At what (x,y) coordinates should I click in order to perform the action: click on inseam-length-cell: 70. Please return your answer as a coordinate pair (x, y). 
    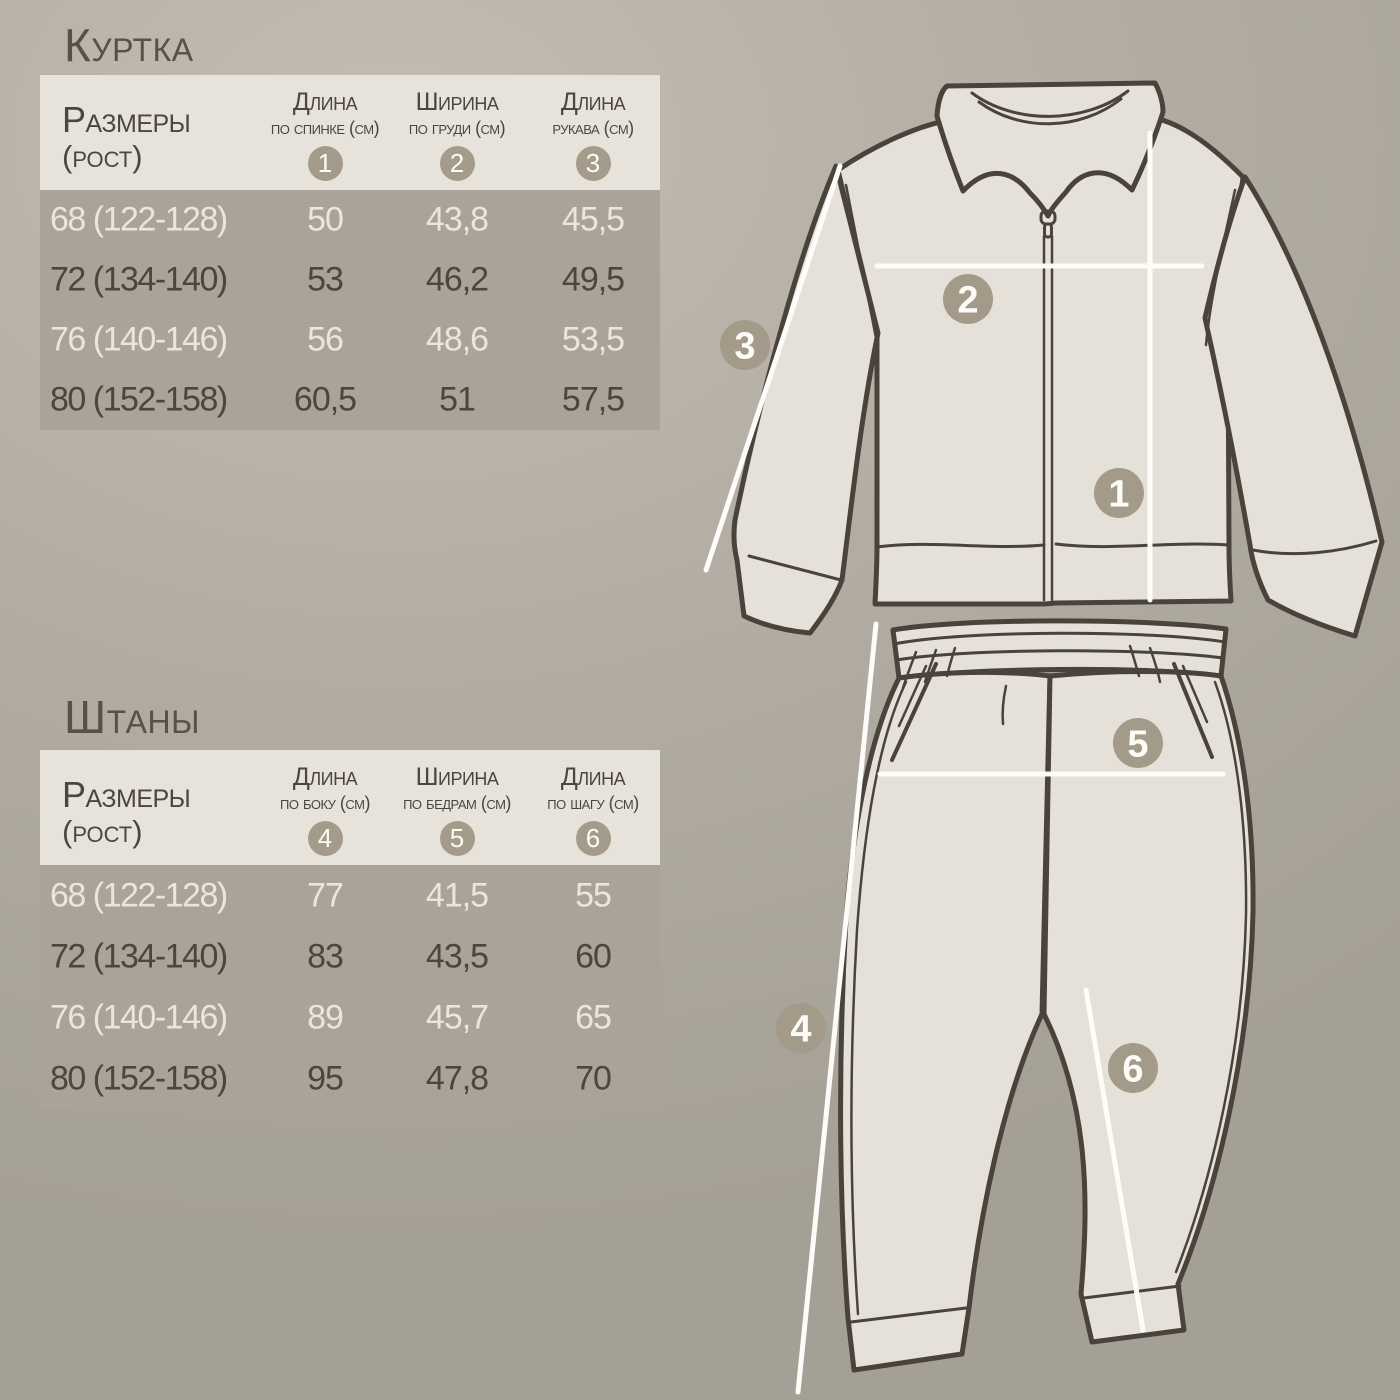
    Looking at the image, I should click on (593, 1078).